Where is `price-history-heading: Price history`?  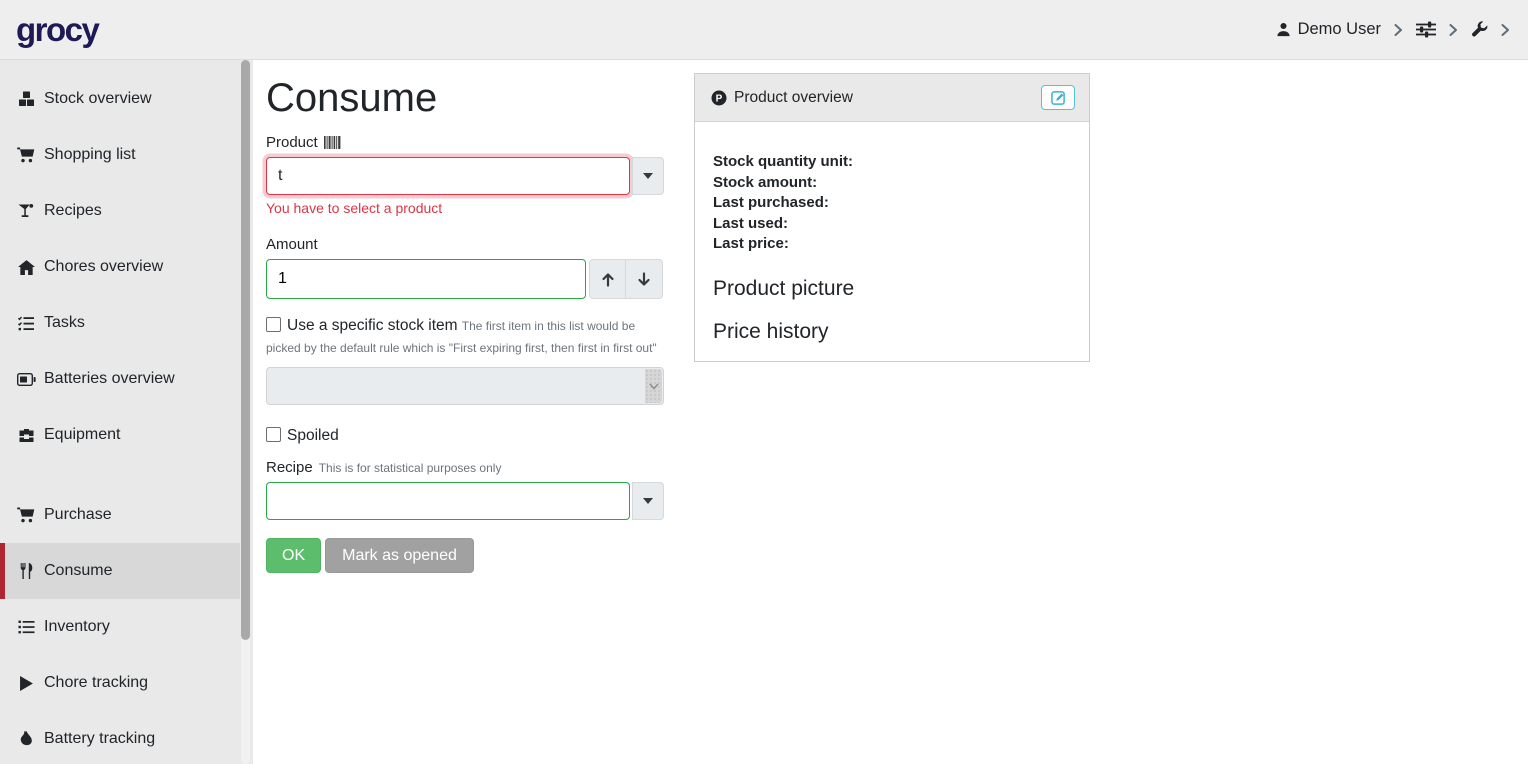
price-history-heading: Price history is located at coordinates (771, 331).